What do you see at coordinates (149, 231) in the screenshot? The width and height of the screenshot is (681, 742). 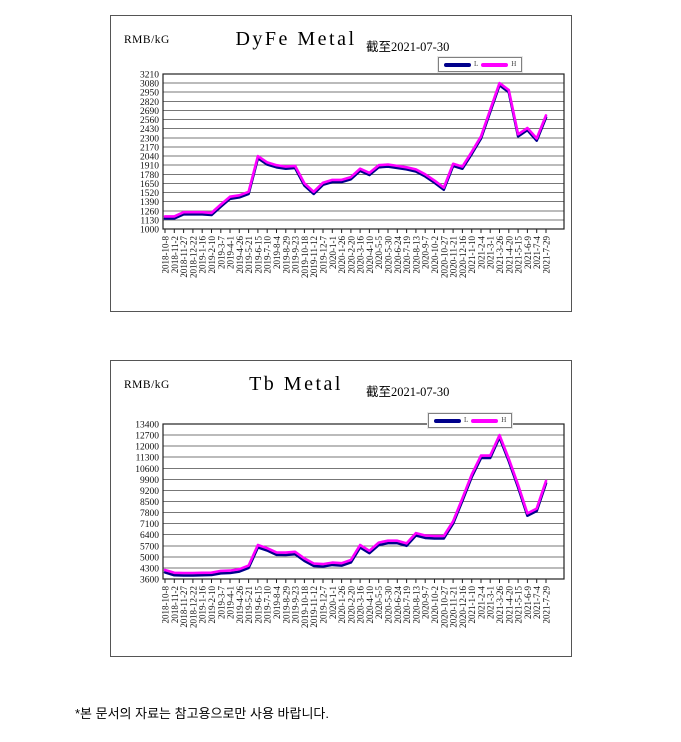 I see `svg-text: 1000` at bounding box center [149, 231].